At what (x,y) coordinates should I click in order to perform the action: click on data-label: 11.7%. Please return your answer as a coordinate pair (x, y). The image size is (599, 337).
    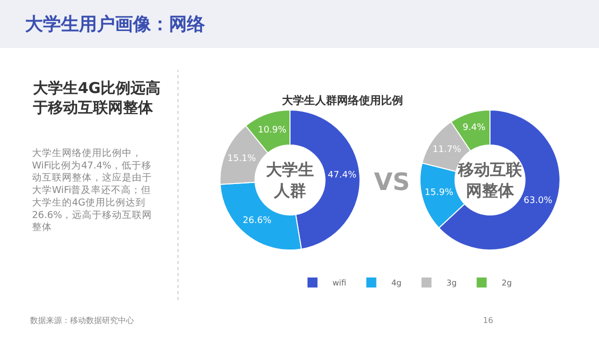
    Looking at the image, I should click on (447, 149).